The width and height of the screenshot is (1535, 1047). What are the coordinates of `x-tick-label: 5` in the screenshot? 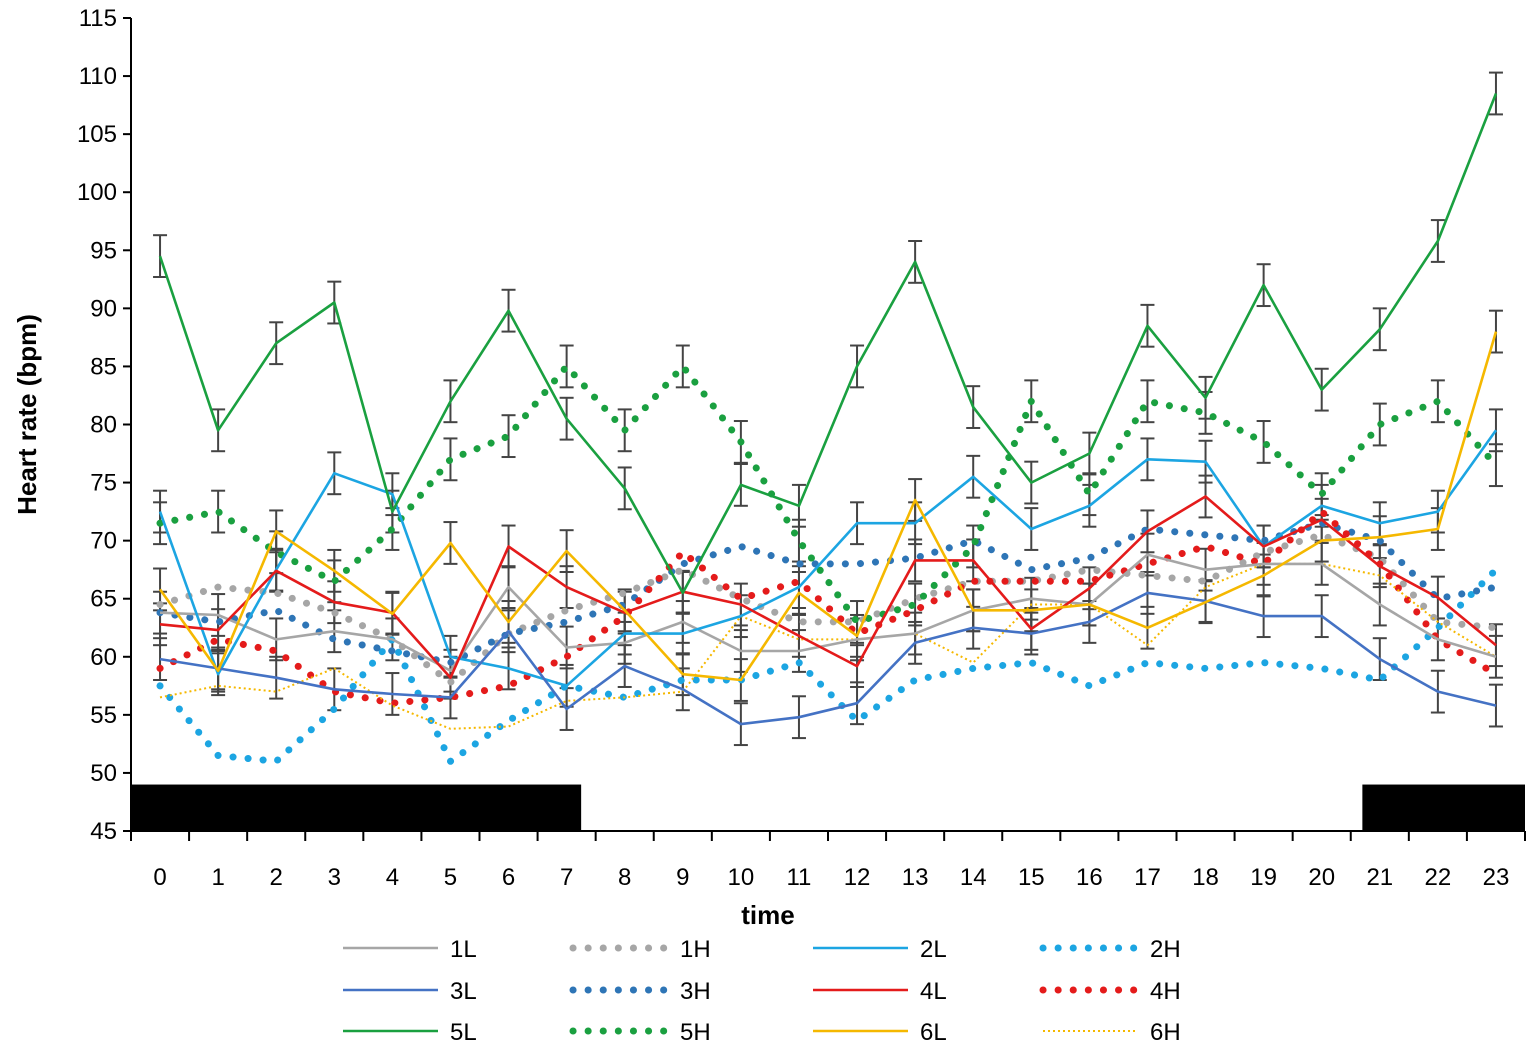 It's located at (450, 877).